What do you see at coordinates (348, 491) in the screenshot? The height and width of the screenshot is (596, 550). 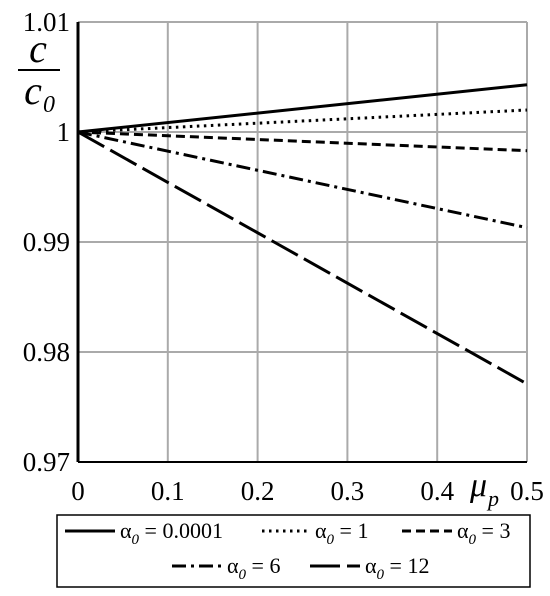 I see `x-tick-label: 0.3` at bounding box center [348, 491].